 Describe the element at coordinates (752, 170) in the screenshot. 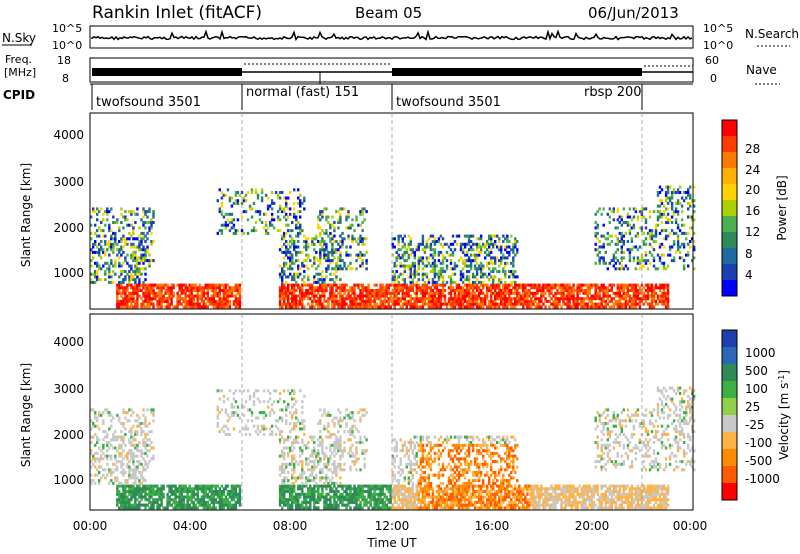

I see `power-tick-24: 24` at that location.